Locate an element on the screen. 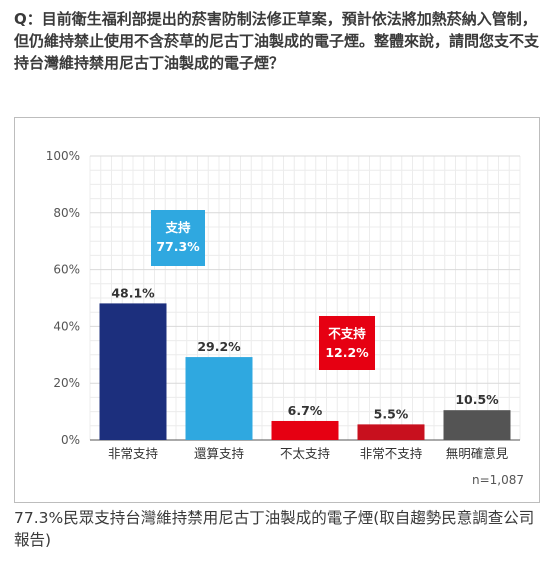  x-category-label: 非常支持 is located at coordinates (133, 453).